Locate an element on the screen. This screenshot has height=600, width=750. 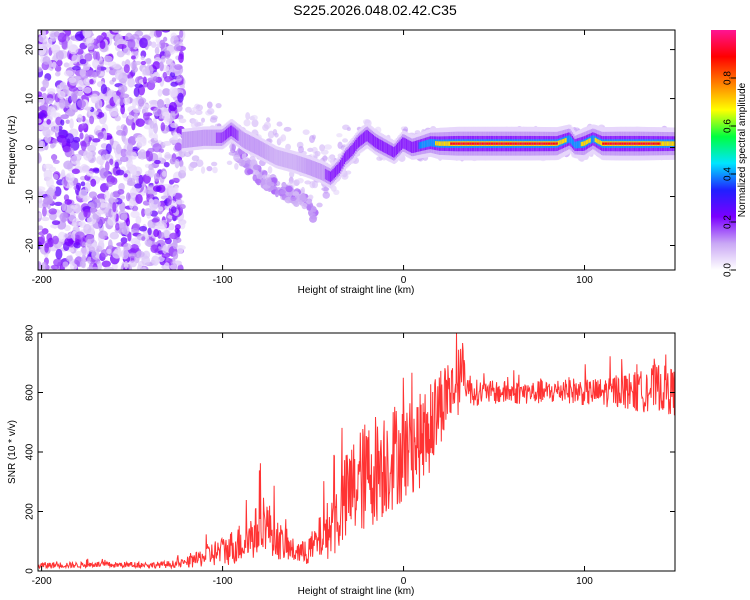
y-tick-label: 600 is located at coordinates (30, 392).